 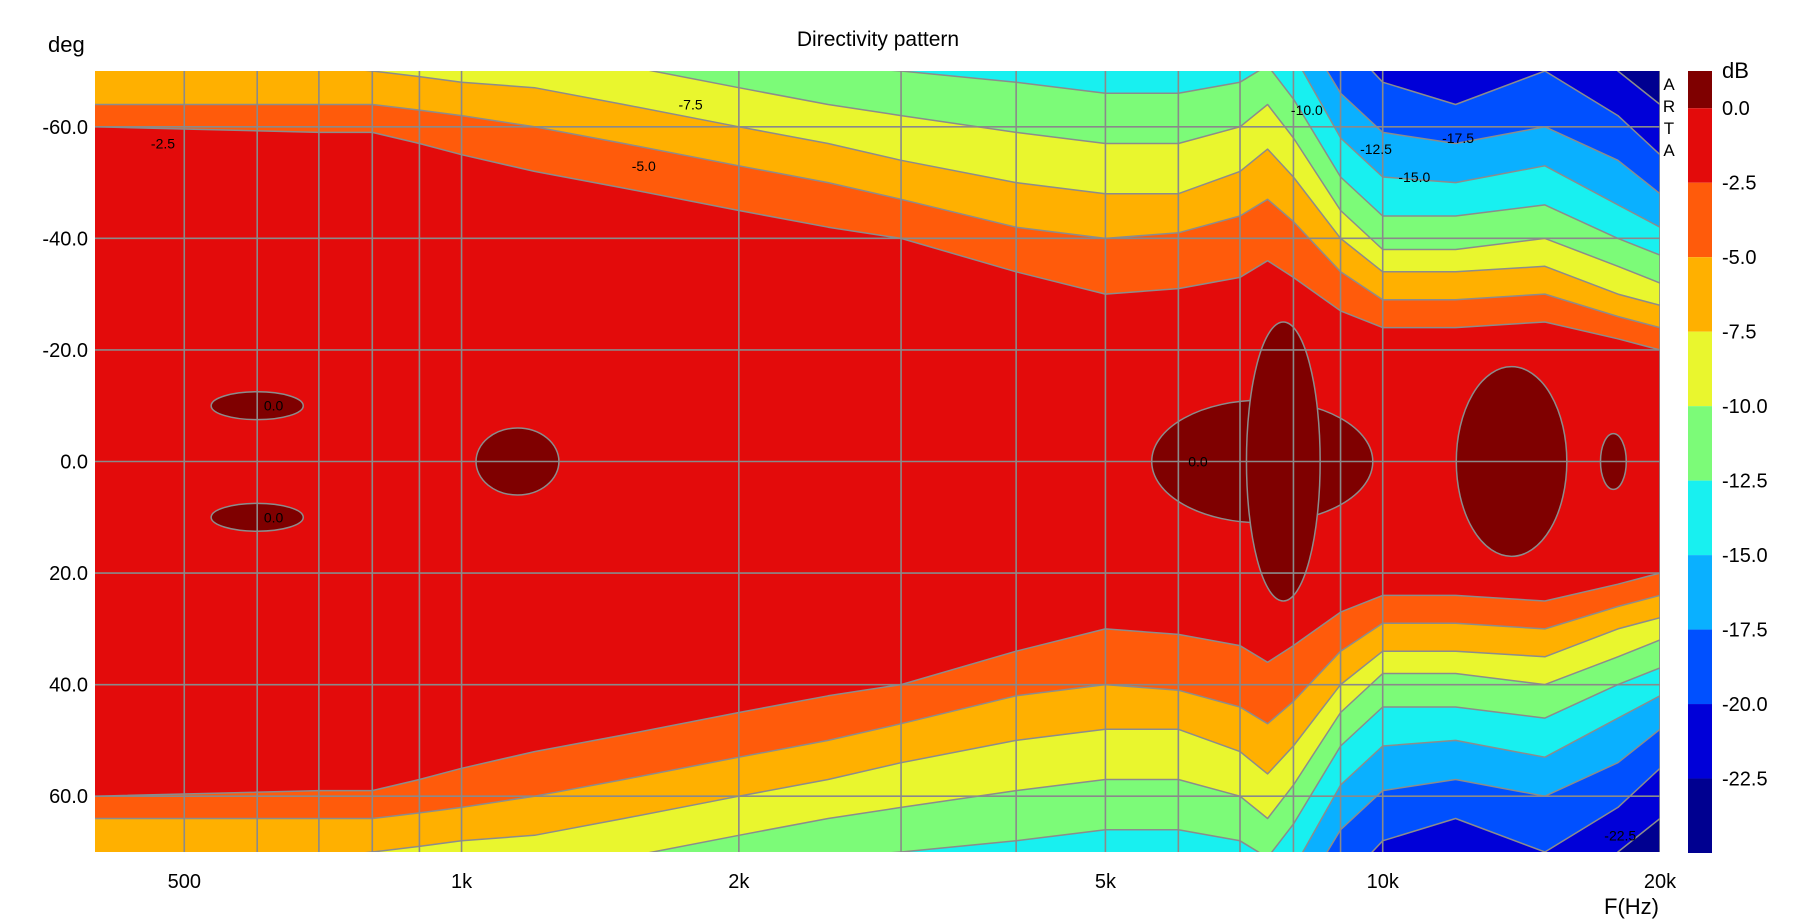 I want to click on x-tick-label: 500, so click(x=184, y=882).